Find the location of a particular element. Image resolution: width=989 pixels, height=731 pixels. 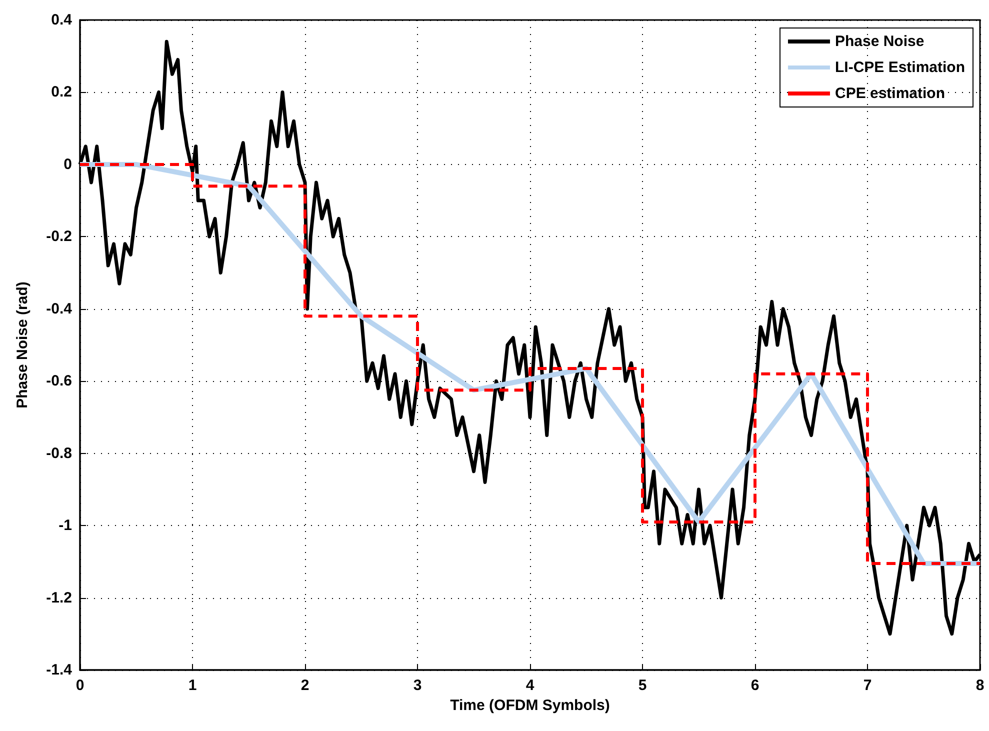

y-tick-label: -0.6 is located at coordinates (59, 381).